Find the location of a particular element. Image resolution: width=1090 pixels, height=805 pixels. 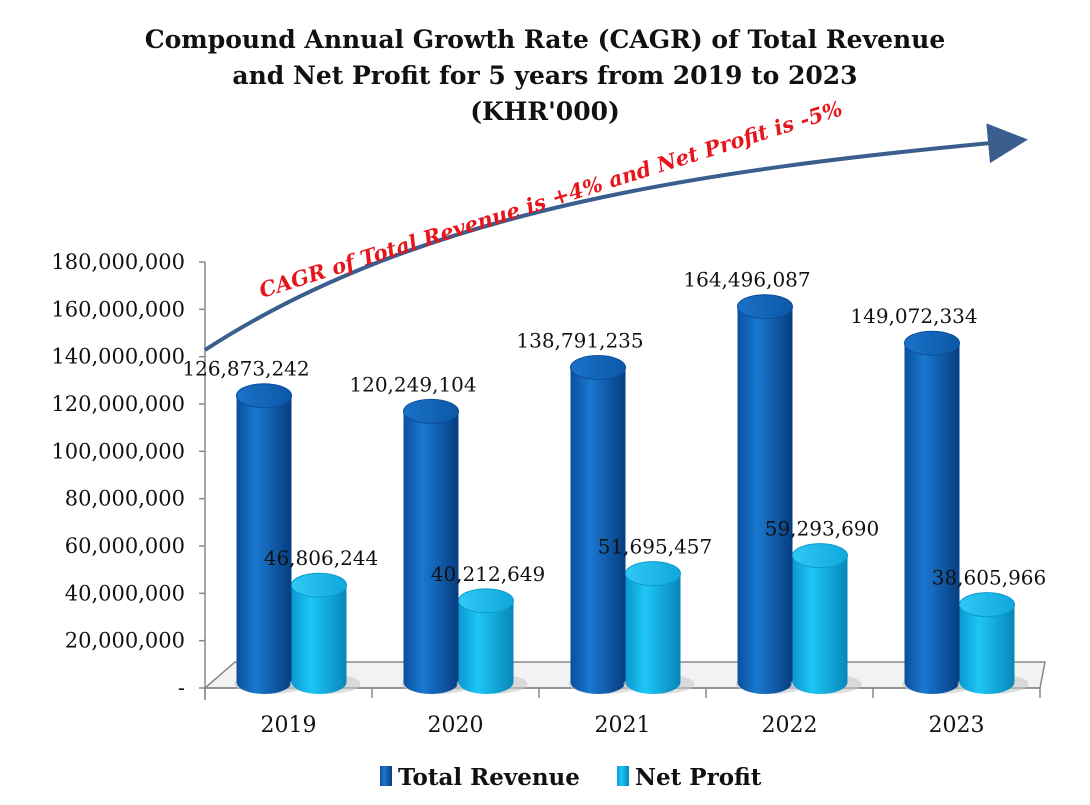

total-revenue-data-label: 126,873,242 is located at coordinates (245, 369).